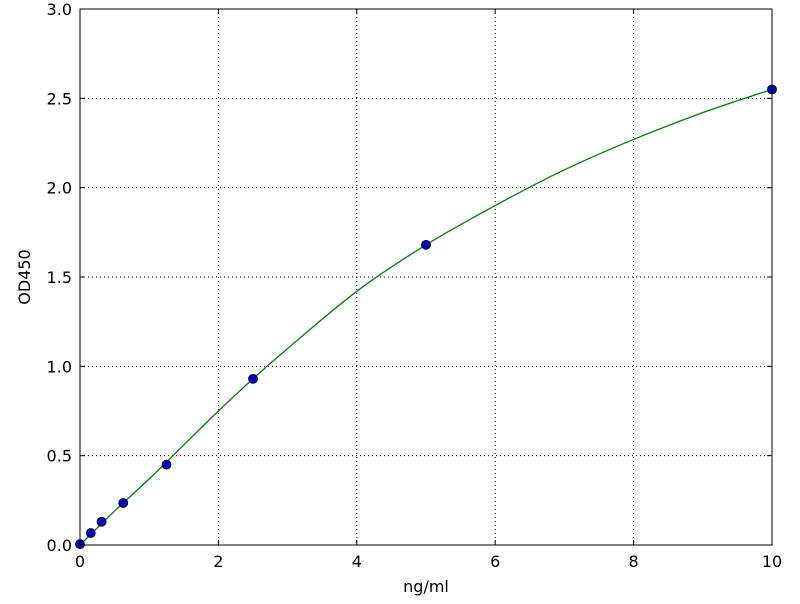  What do you see at coordinates (357, 561) in the screenshot?
I see `x-tick-label: 4` at bounding box center [357, 561].